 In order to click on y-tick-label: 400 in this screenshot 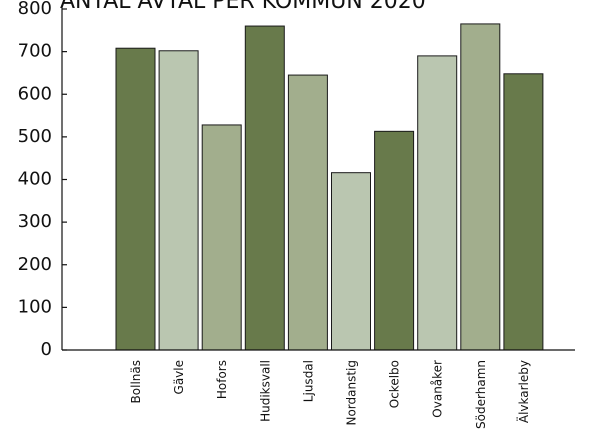, I will do `click(35, 179)`.